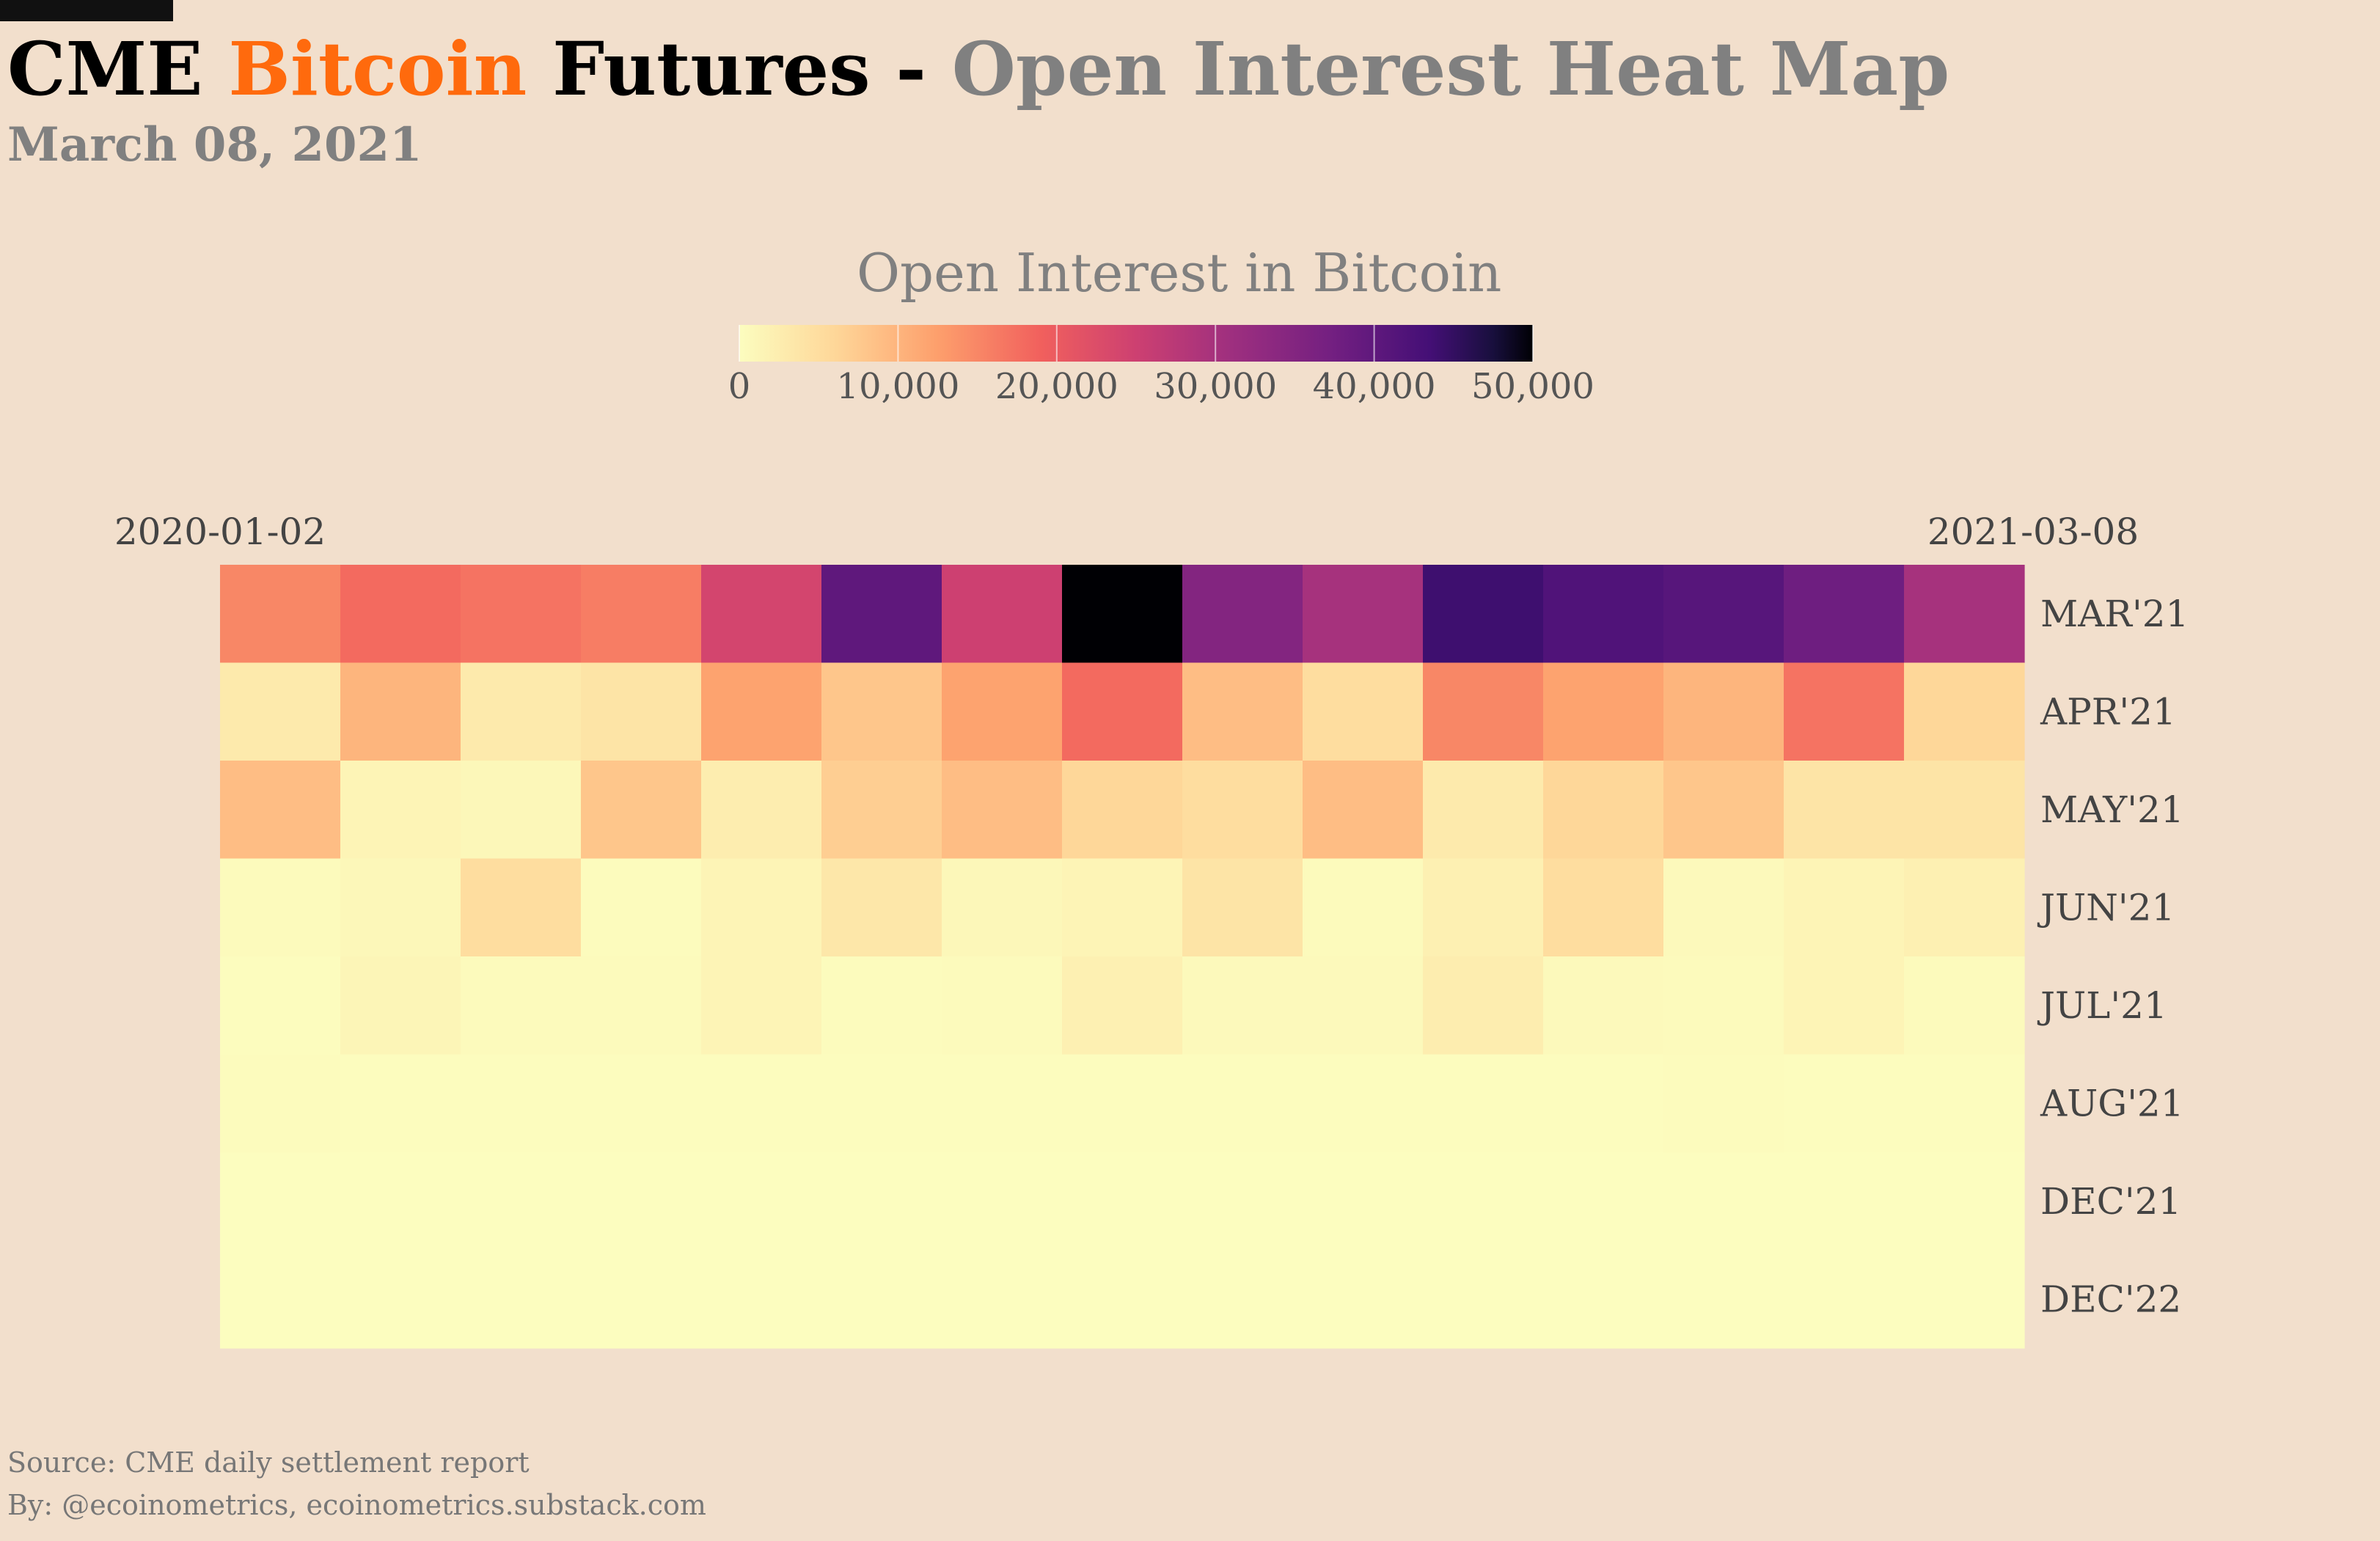 Image resolution: width=2380 pixels, height=1541 pixels. Describe the element at coordinates (2112, 1103) in the screenshot. I see `row-label: AUG'21` at that location.